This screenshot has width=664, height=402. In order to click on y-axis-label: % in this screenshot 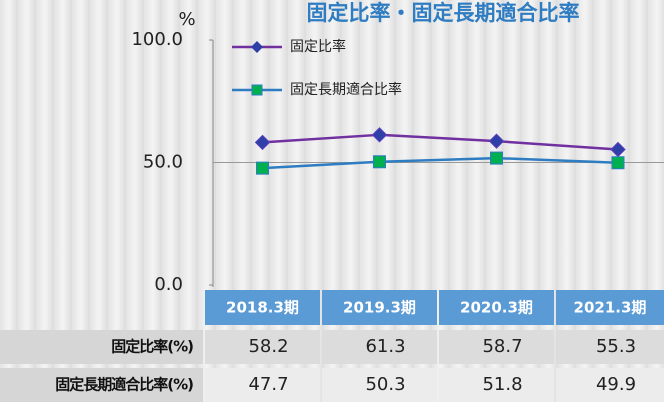, I will do `click(186, 19)`.